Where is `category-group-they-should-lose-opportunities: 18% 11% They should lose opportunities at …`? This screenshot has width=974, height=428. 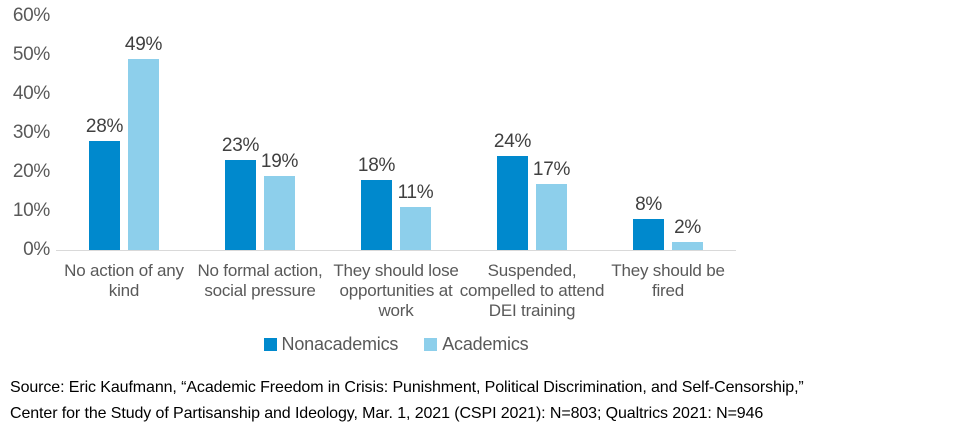
category-group-they-should-lose-opportunities: 18% 11% They should lose opportunities at … is located at coordinates (396, 168).